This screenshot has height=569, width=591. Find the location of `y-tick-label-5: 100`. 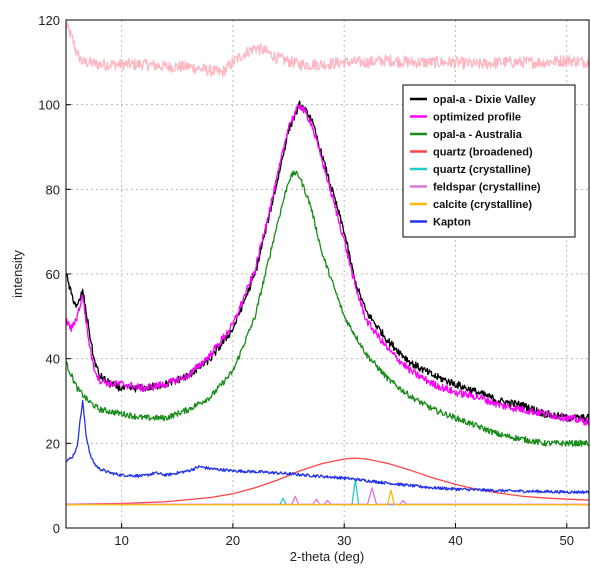

y-tick-label-5: 100 is located at coordinates (49, 105).